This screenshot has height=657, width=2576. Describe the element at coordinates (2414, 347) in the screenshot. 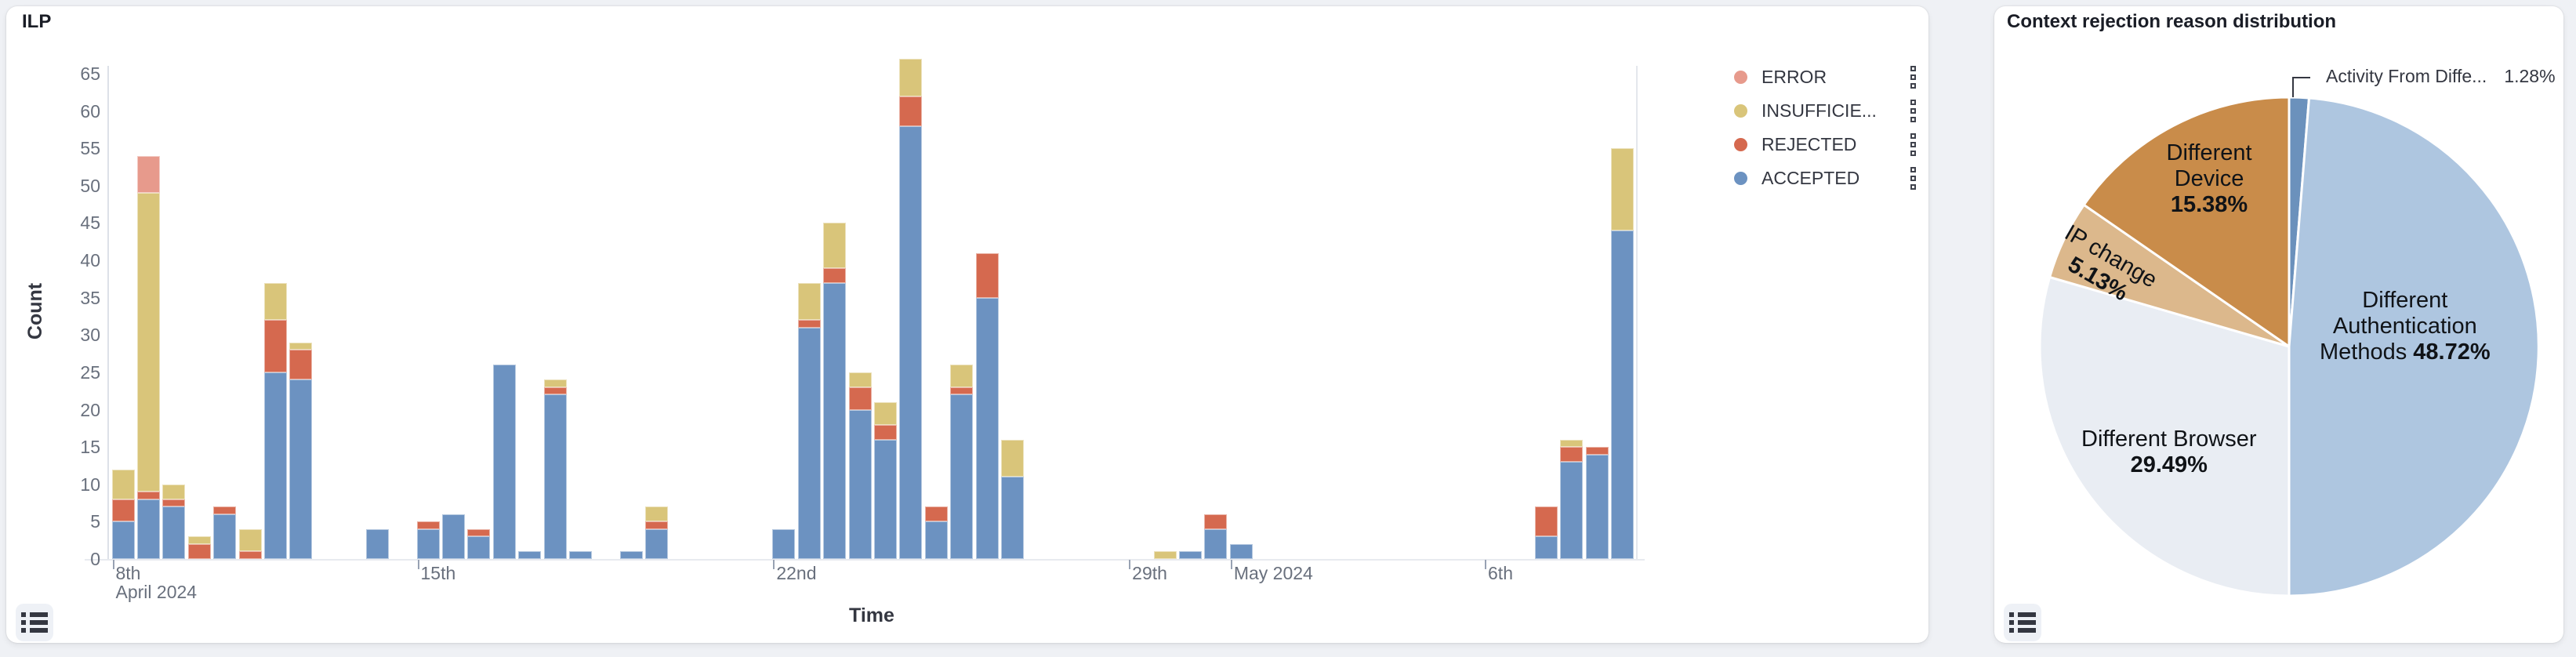

I see `pie-slice-different-authentication-methods` at that location.